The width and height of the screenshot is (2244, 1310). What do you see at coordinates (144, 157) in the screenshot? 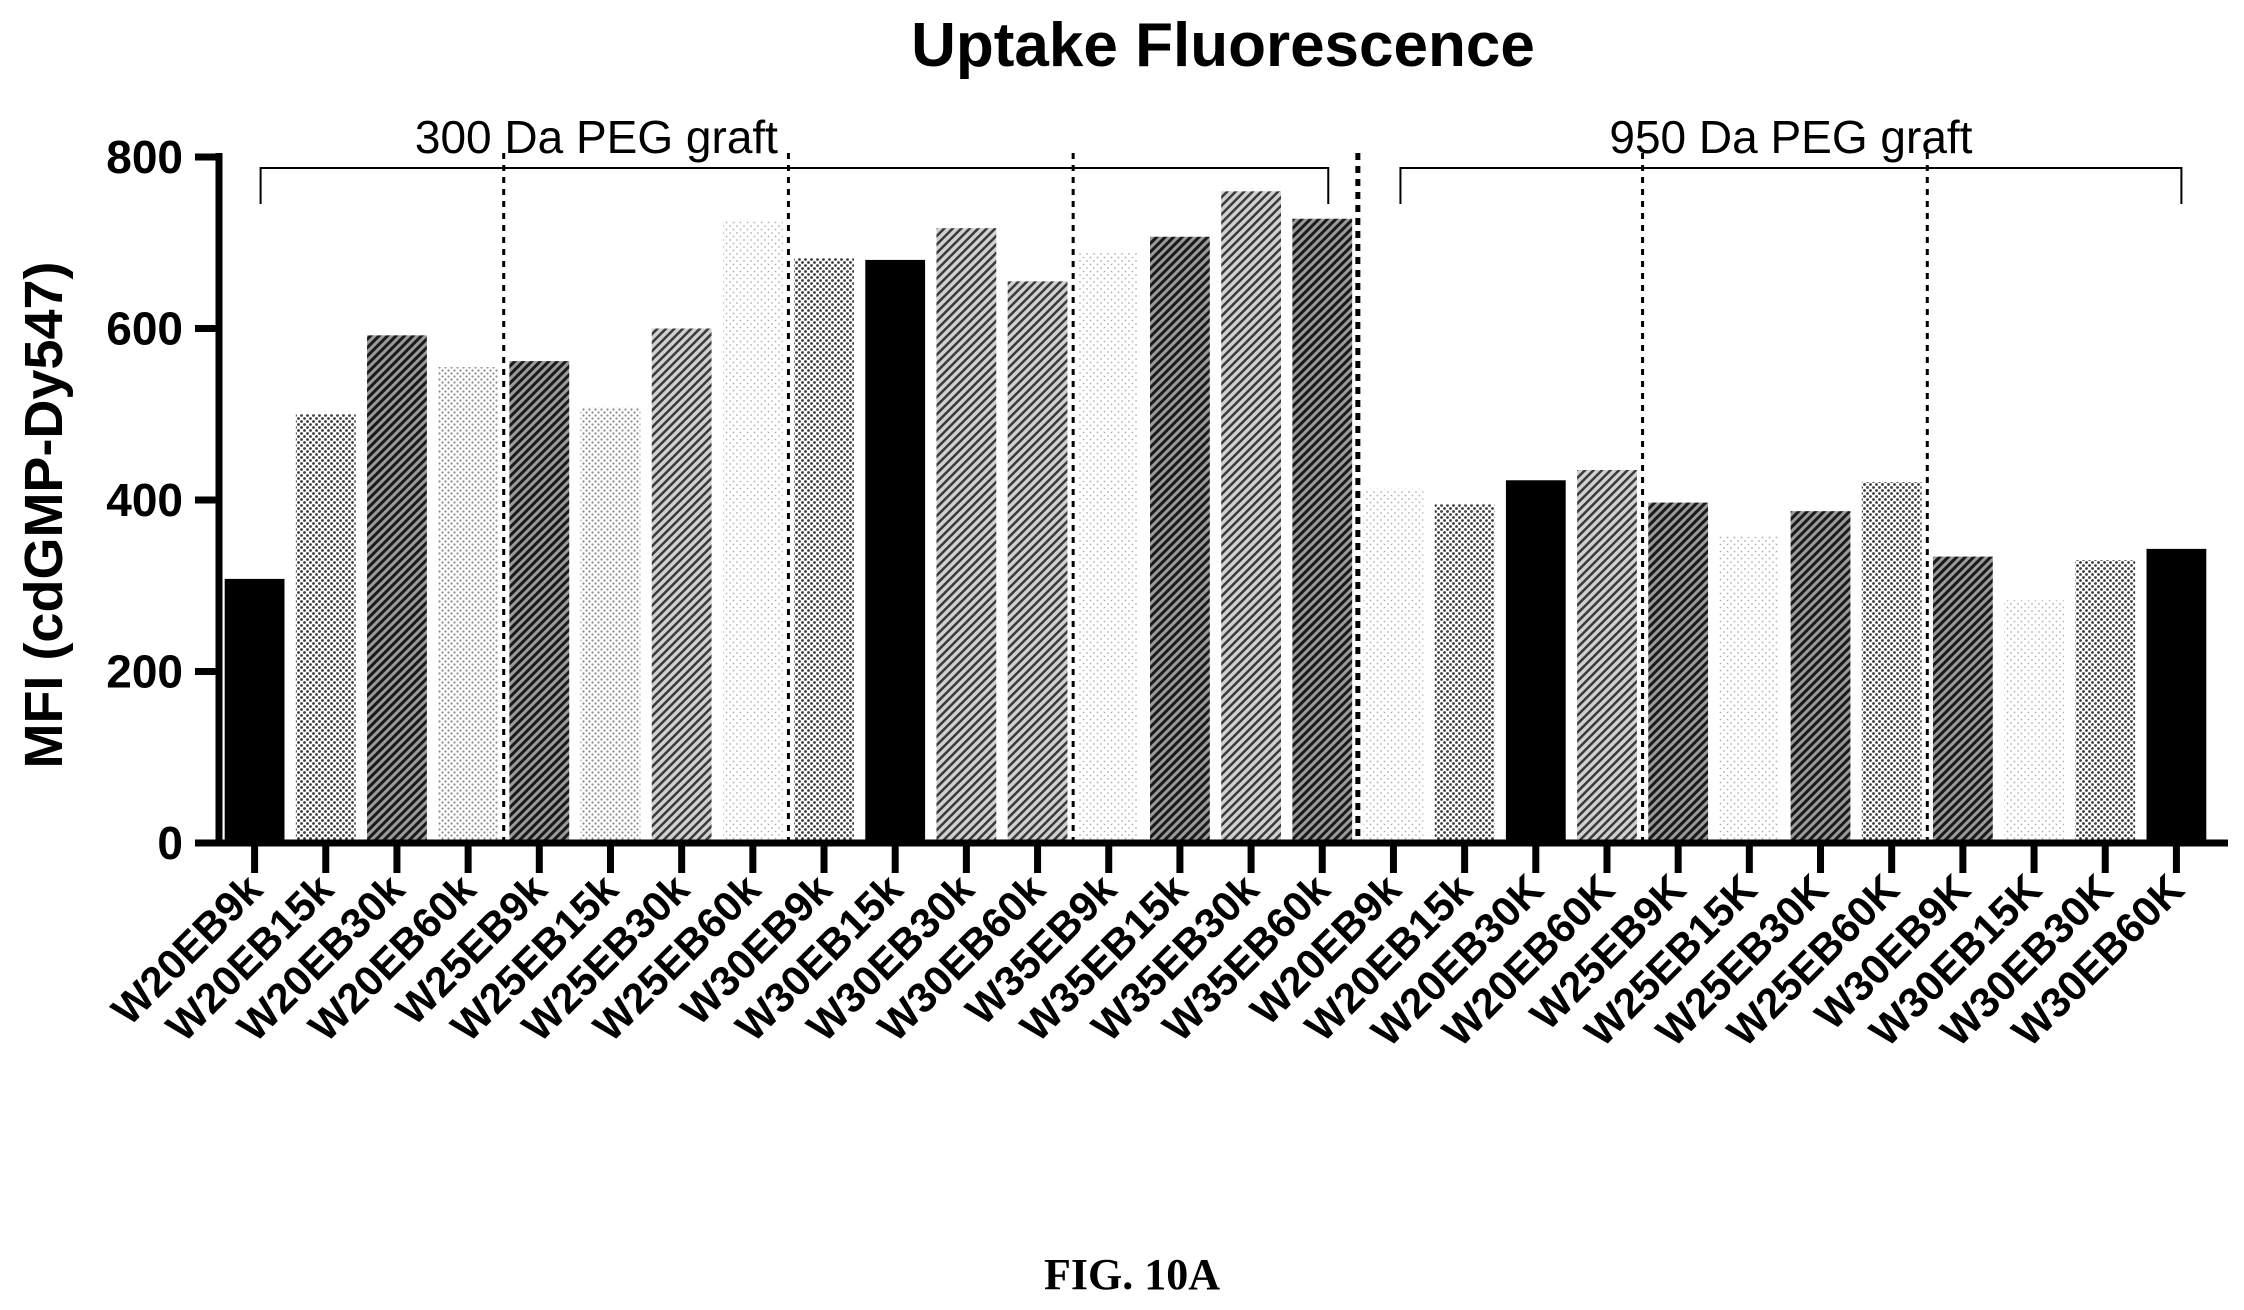
I see `y-tick-label: 800` at bounding box center [144, 157].